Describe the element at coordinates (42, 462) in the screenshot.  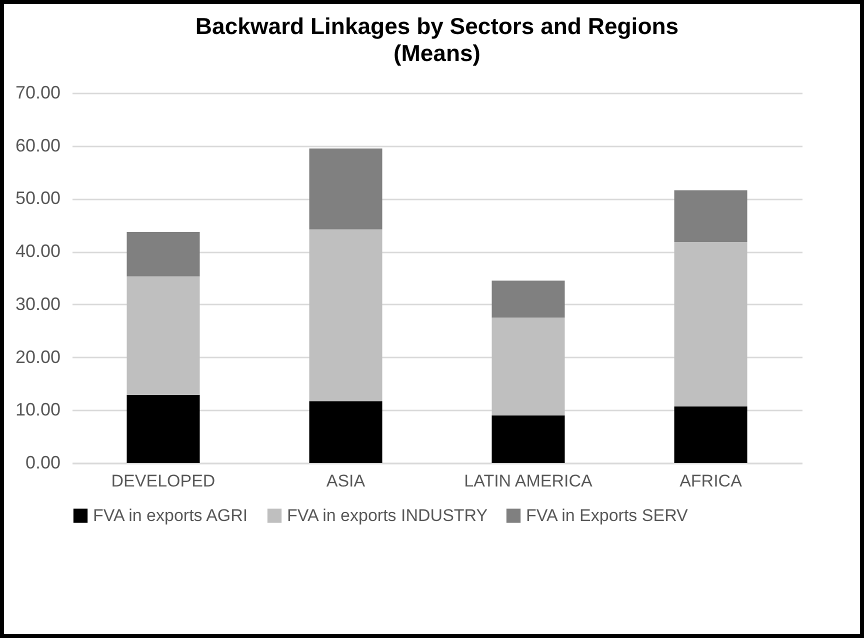
I see `y-tick-label: 0.00` at that location.